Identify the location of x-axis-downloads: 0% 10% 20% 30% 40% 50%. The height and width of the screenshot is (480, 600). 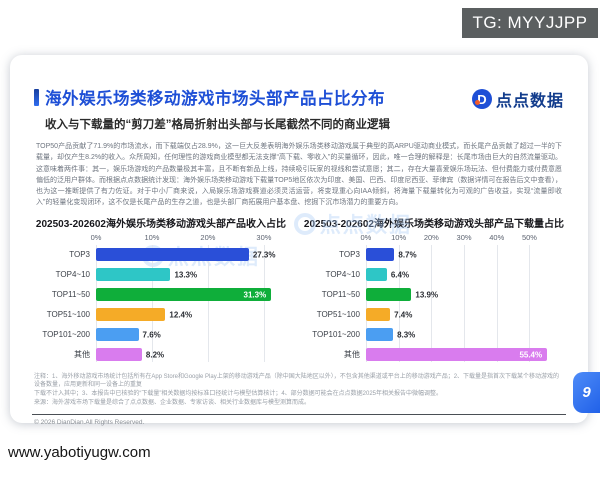
(457, 238).